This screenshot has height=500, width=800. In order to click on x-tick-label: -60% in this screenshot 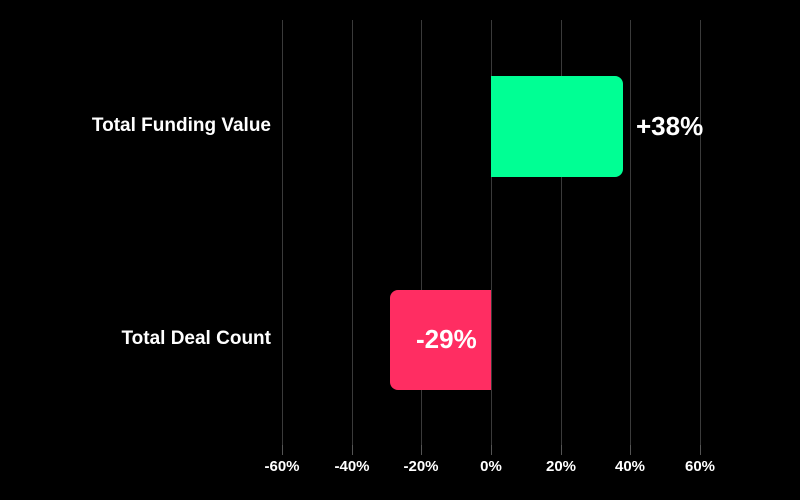, I will do `click(282, 466)`.